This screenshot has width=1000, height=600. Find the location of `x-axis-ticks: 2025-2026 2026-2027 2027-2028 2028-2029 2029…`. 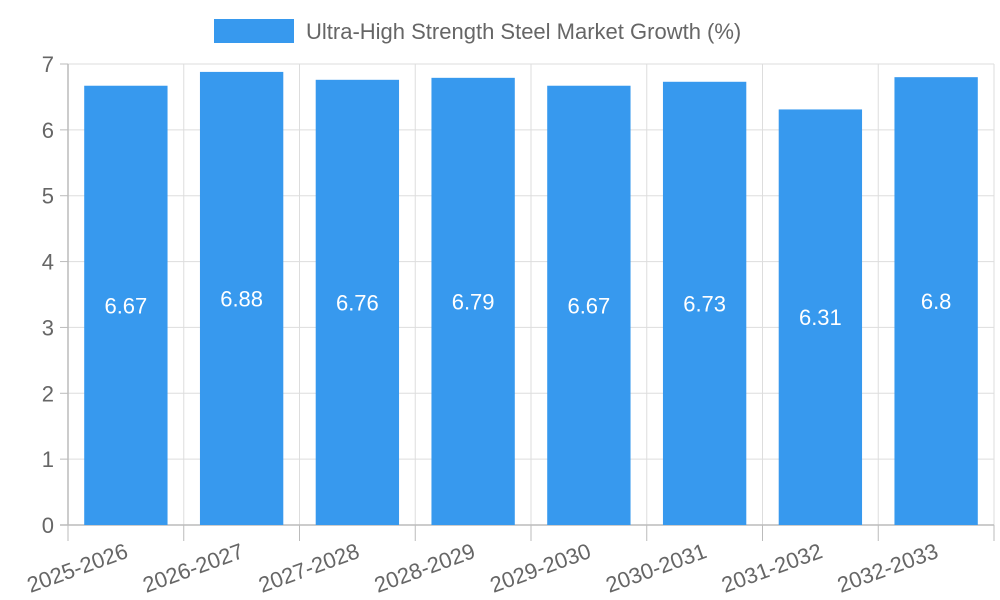

x-axis-ticks: 2025-2026 2026-2027 2027-2028 2028-2029 2029… is located at coordinates (483, 567).